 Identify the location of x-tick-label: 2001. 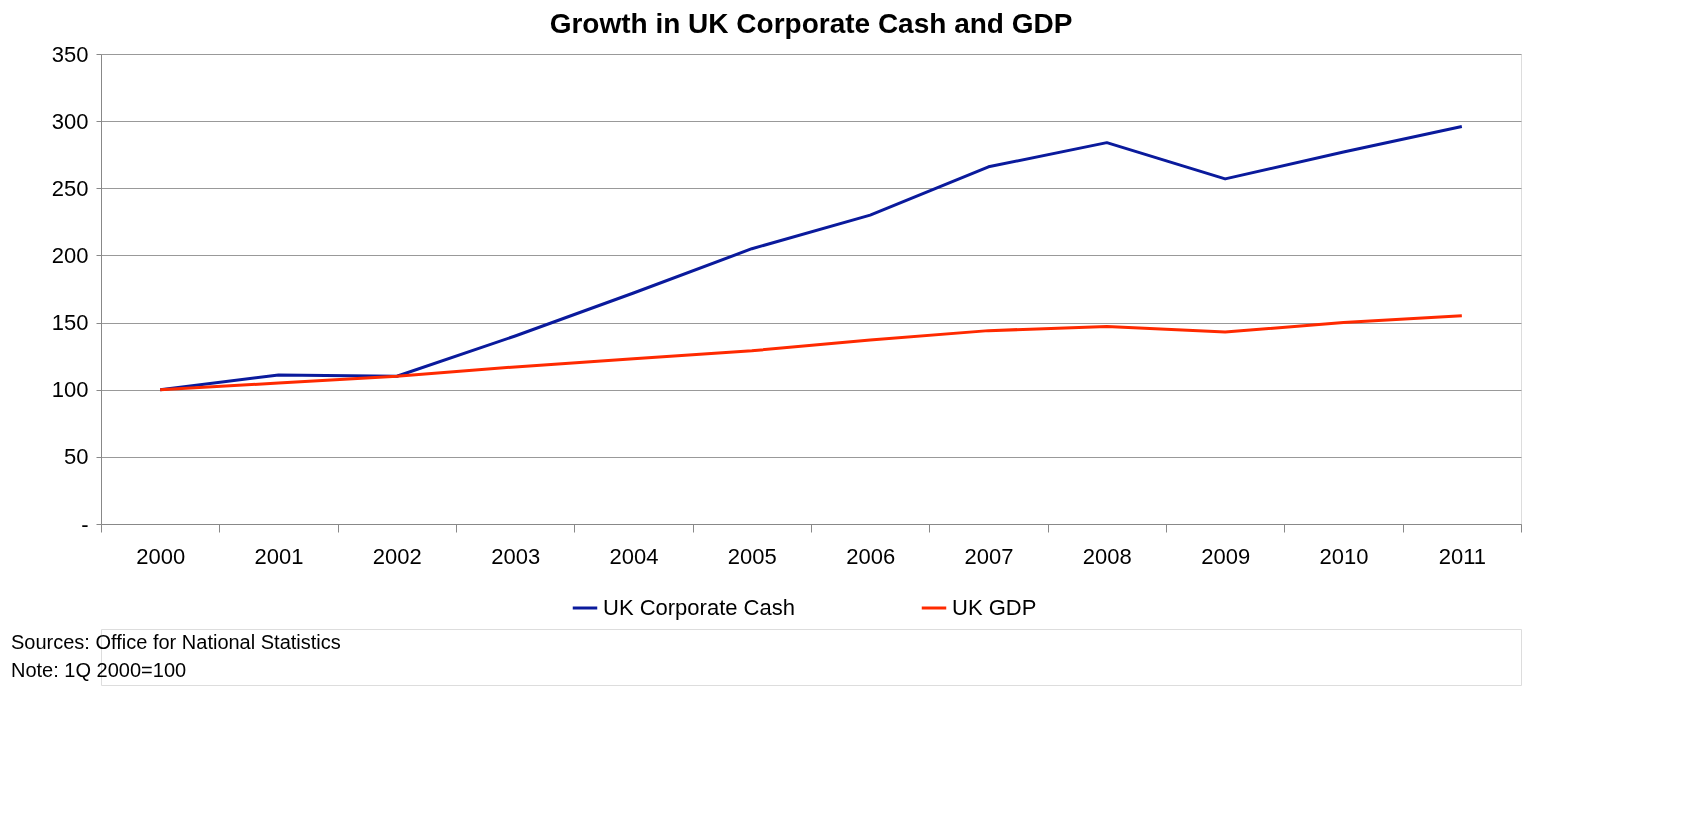
(279, 556).